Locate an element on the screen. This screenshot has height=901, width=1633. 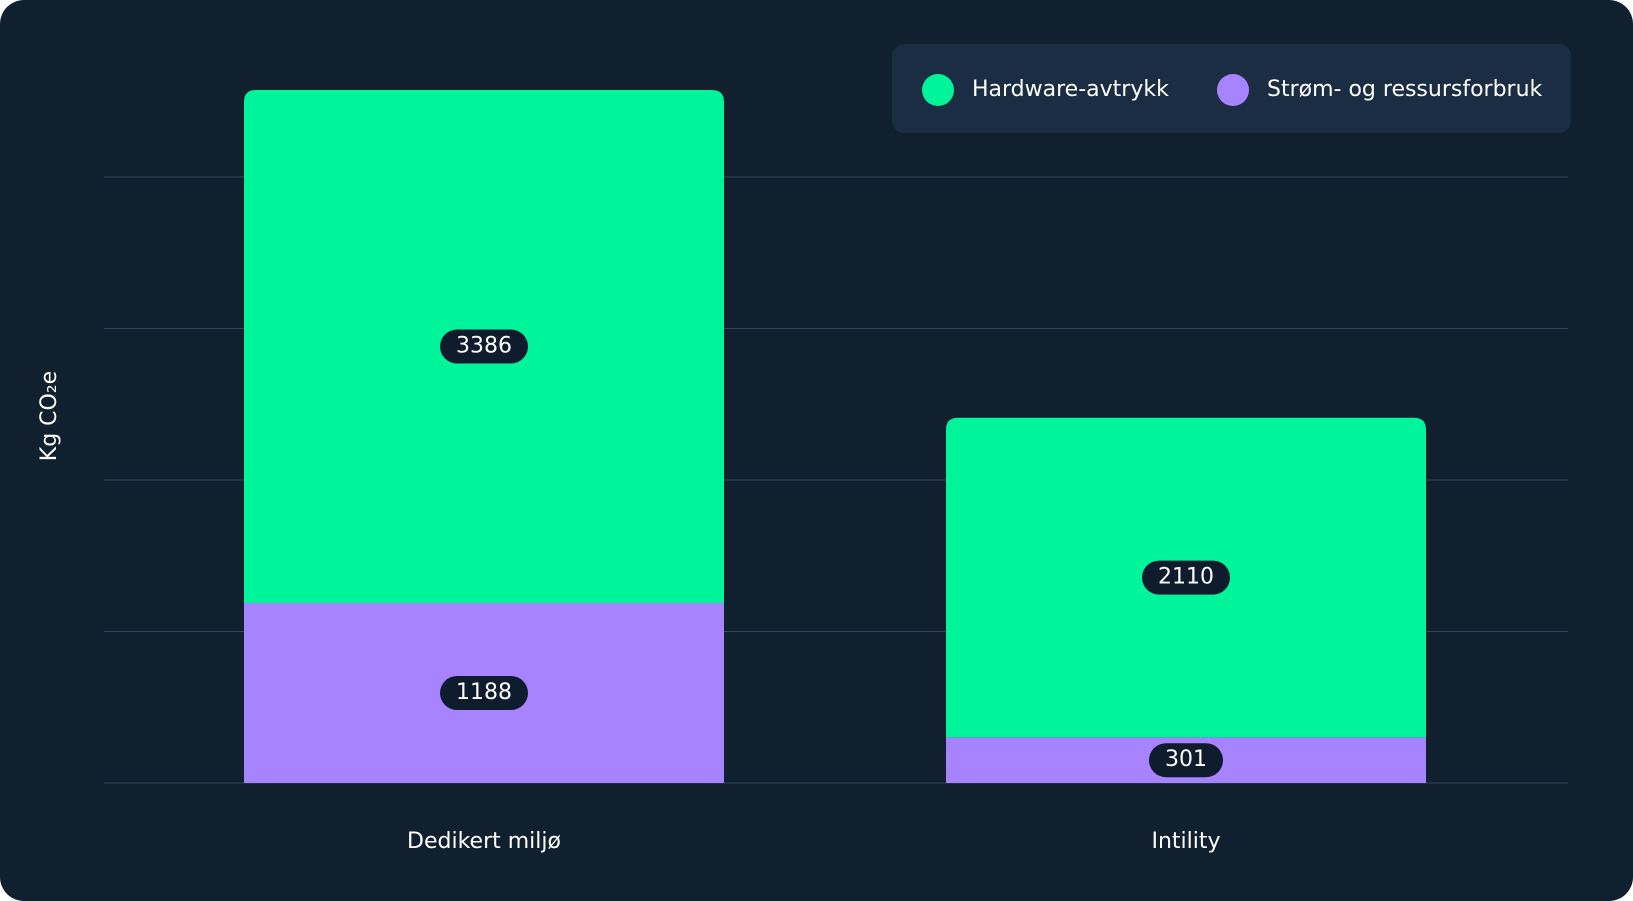
x-tick-label: Intility is located at coordinates (1185, 841).